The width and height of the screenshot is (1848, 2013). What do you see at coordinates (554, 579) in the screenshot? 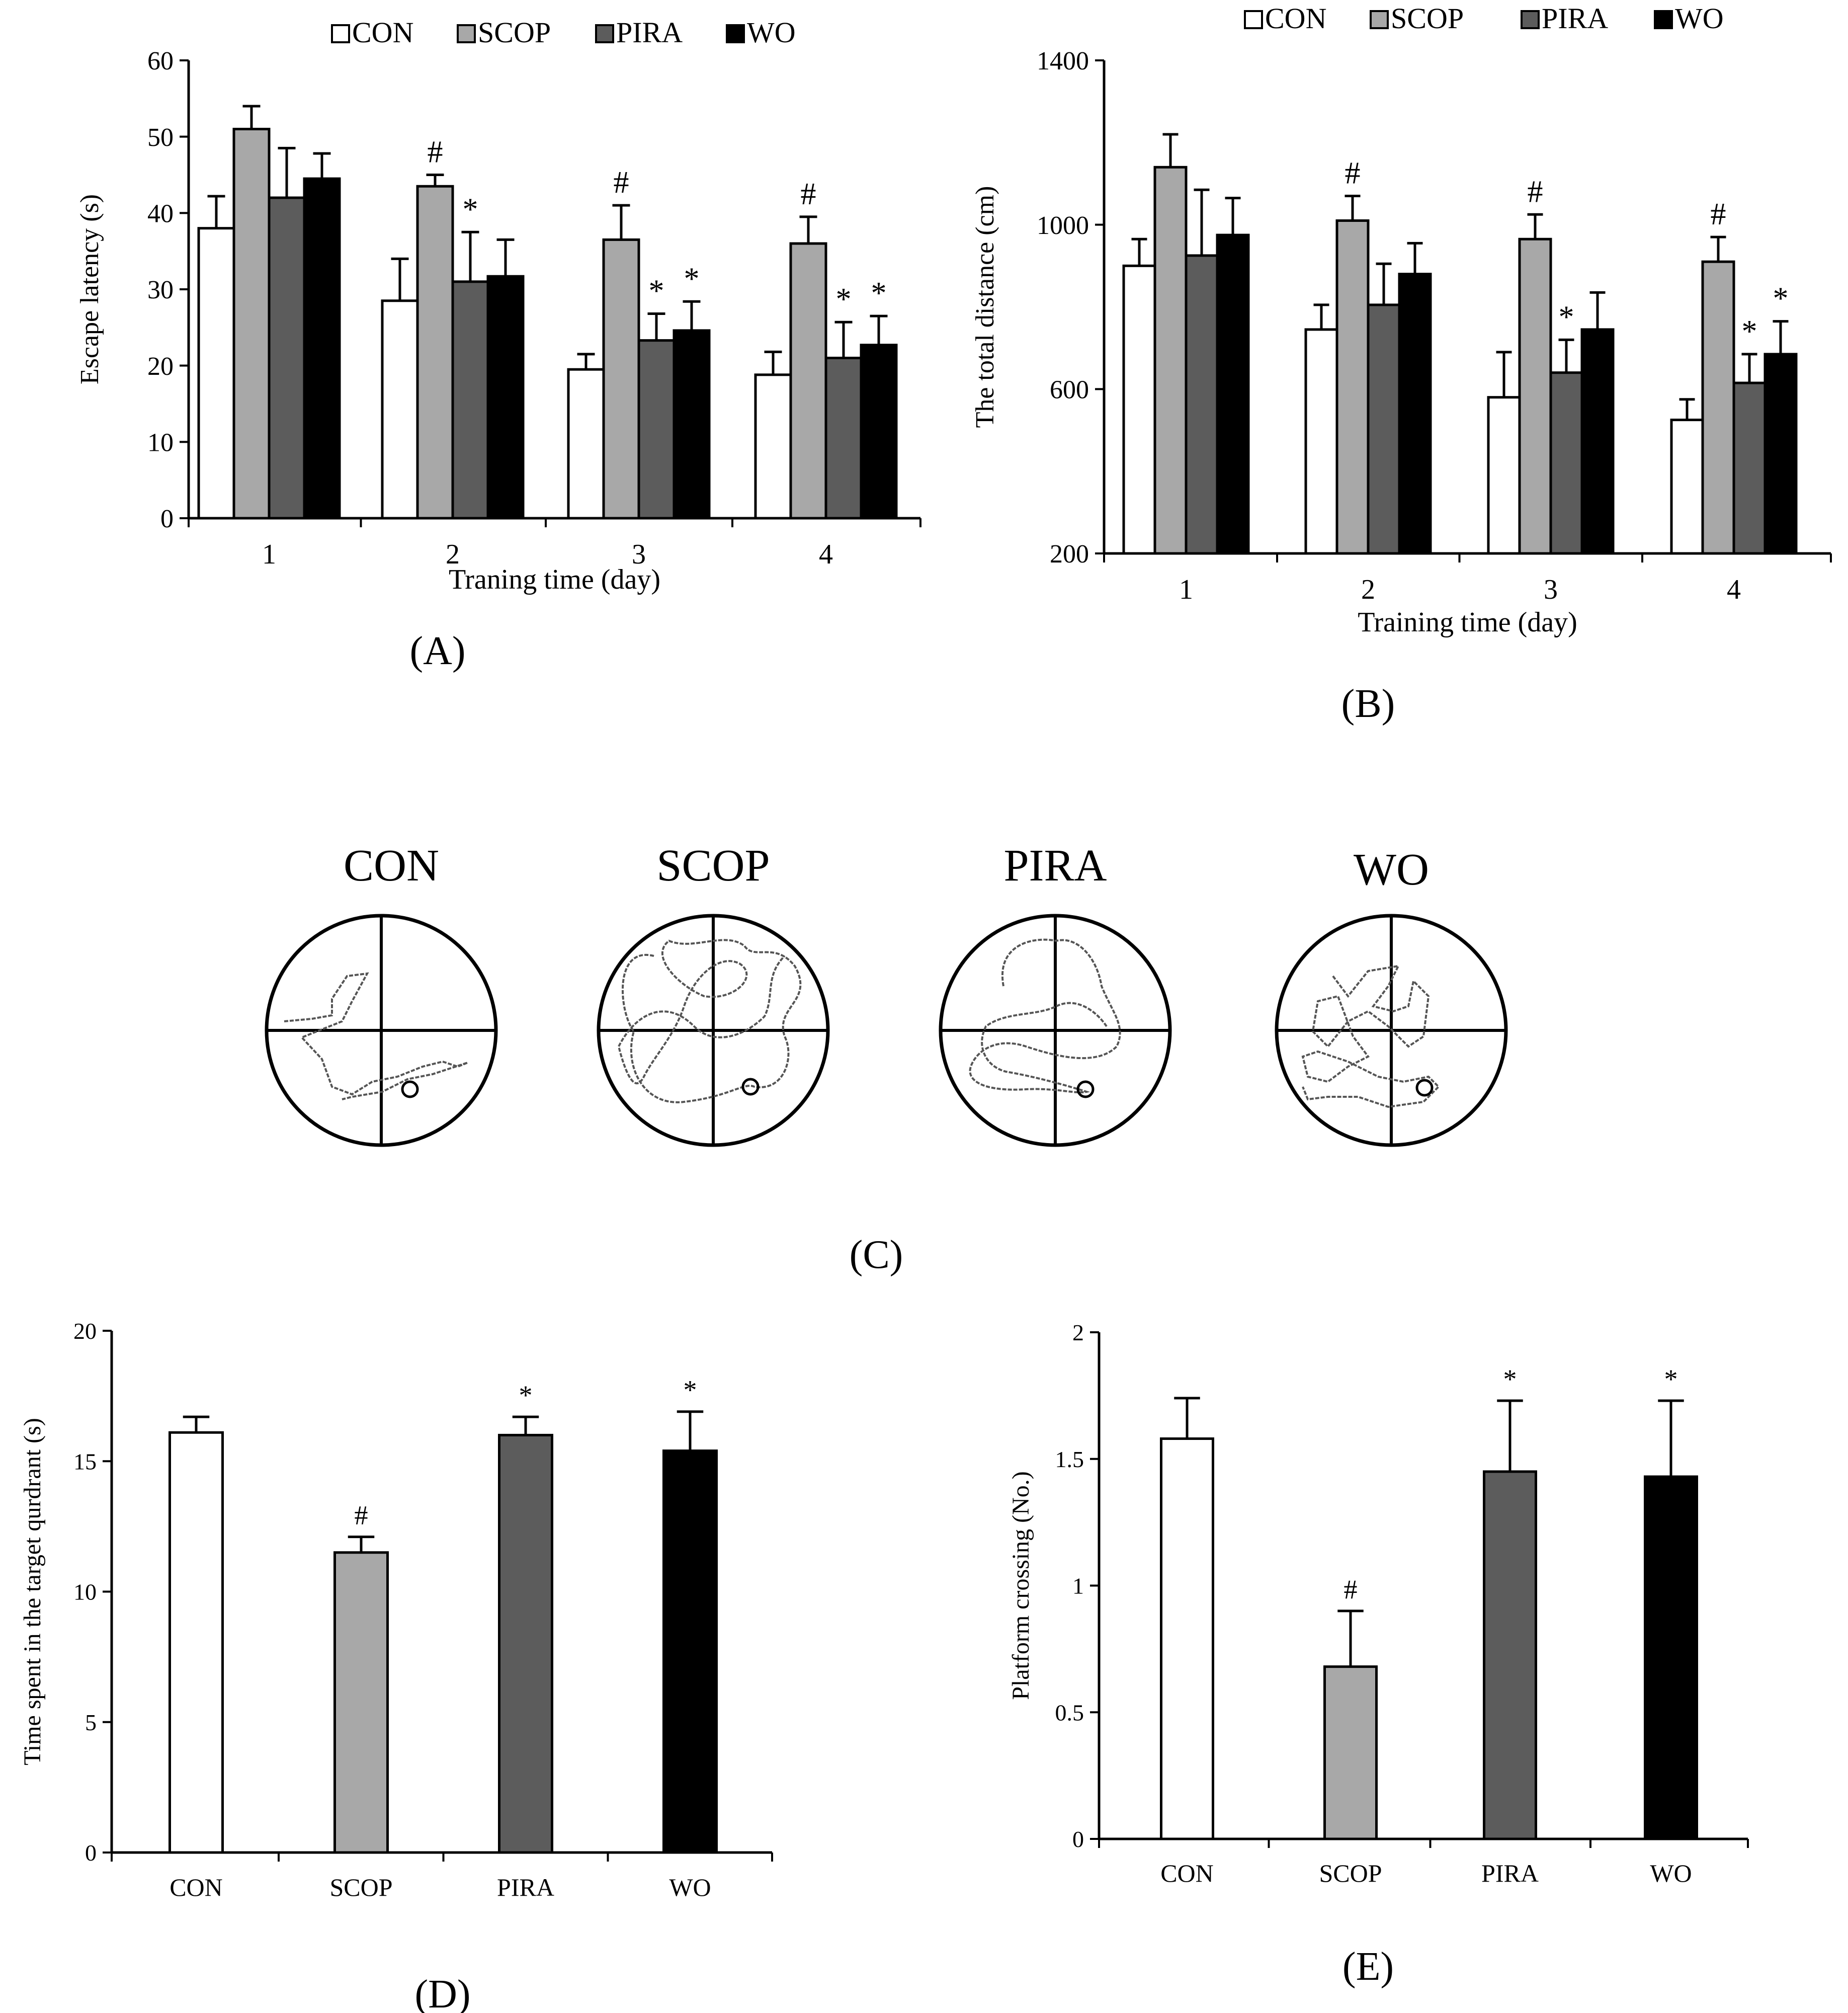
I see `x-axis-title: Traning time (day)` at bounding box center [554, 579].